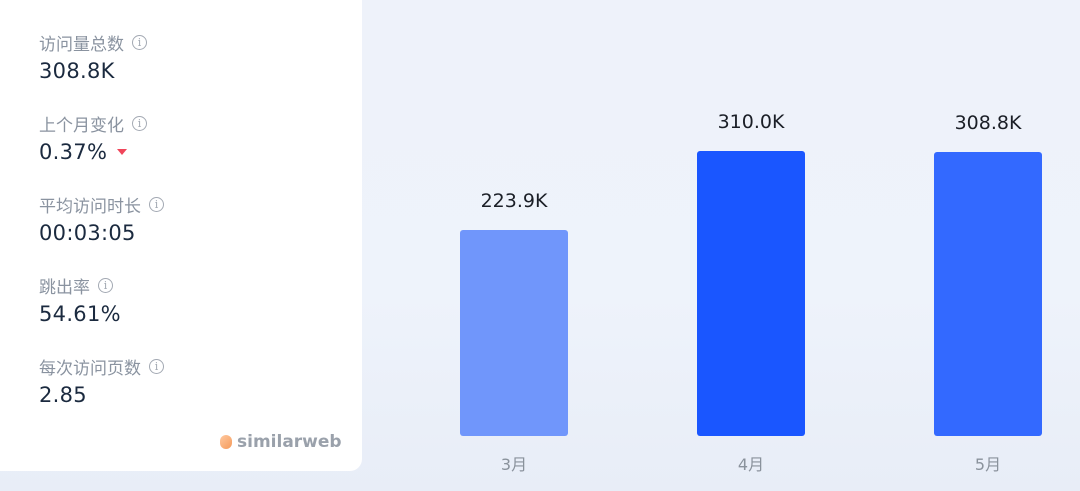  I want to click on similarweb-logo-icon, so click(226, 442).